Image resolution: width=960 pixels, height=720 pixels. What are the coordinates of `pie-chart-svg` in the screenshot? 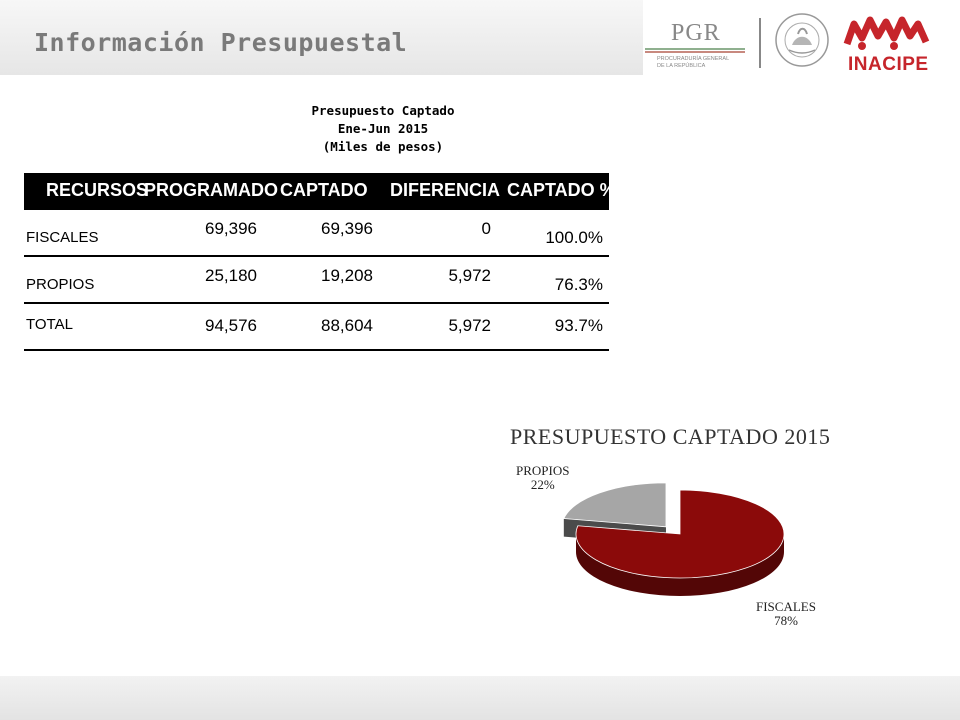 It's located at (674, 539).